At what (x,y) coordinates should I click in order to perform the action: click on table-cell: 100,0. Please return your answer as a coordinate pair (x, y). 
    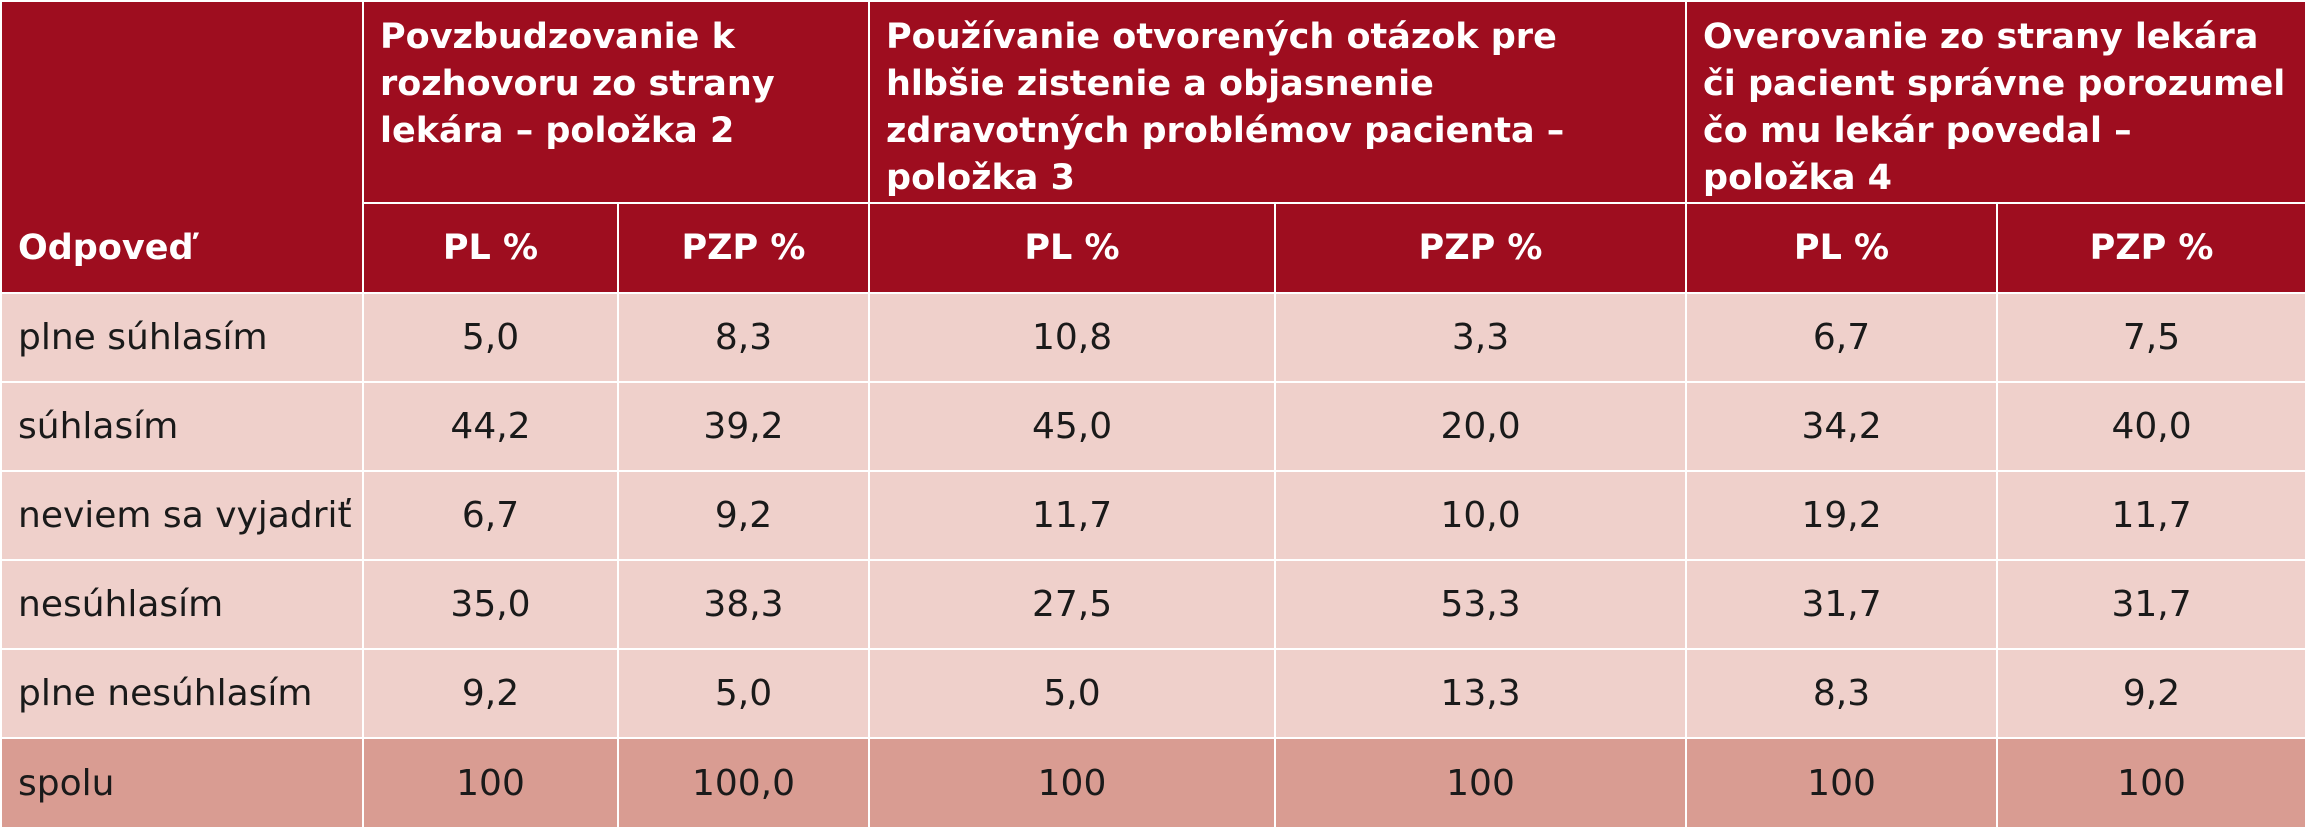
    Looking at the image, I should click on (743, 783).